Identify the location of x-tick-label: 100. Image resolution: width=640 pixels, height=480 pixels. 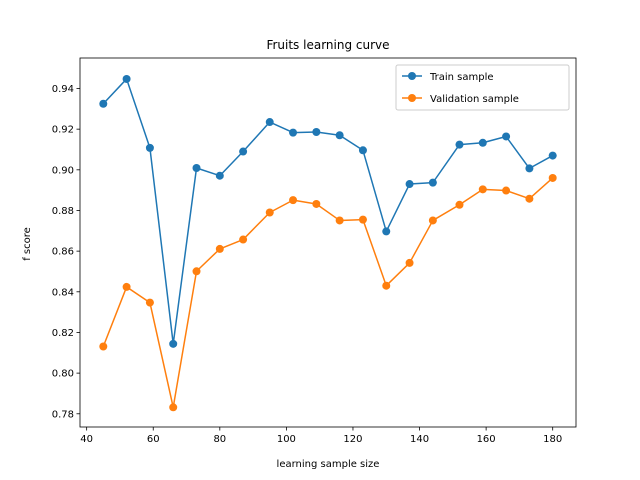
(286, 439).